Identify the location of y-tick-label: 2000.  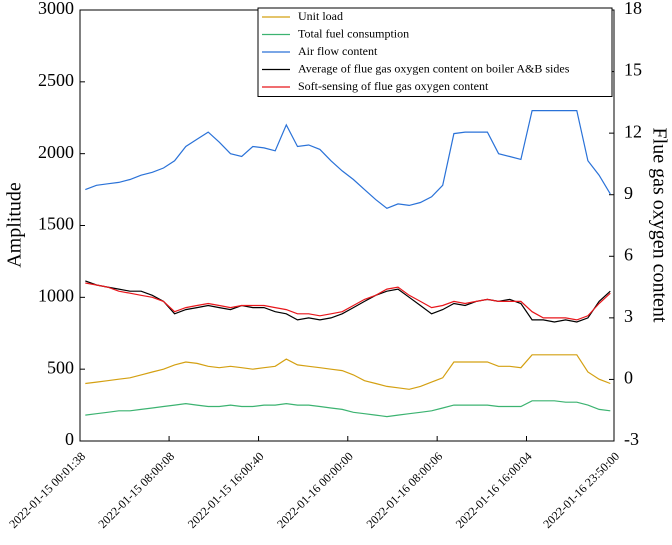
(56, 152).